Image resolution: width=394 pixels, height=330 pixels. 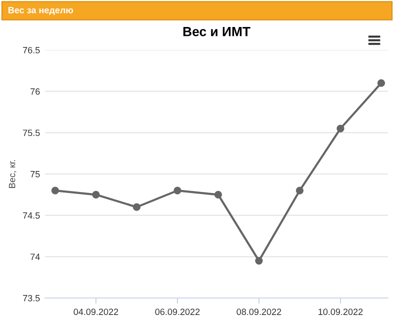 What do you see at coordinates (31, 215) in the screenshot?
I see `y-tick-label: 74.5` at bounding box center [31, 215].